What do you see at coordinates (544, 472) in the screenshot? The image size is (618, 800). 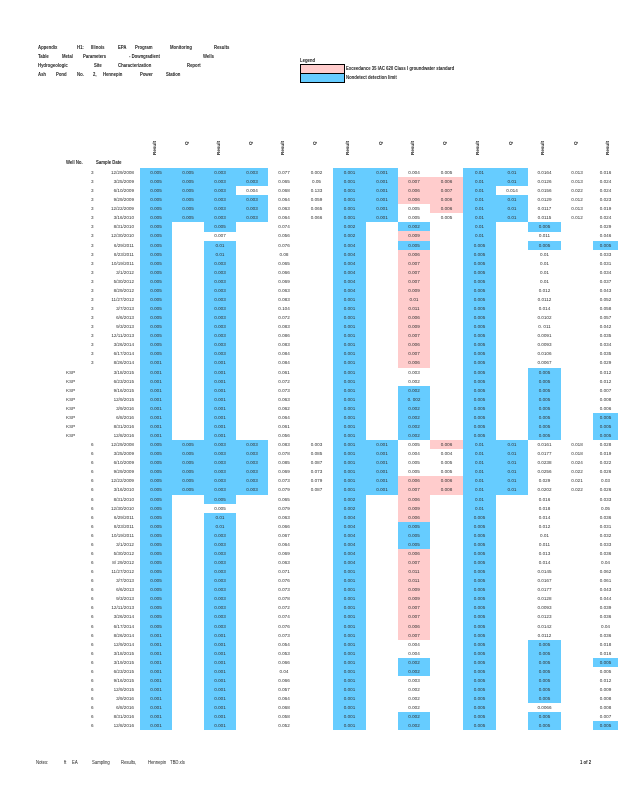 I see `result-cell: 0.0256` at bounding box center [544, 472].